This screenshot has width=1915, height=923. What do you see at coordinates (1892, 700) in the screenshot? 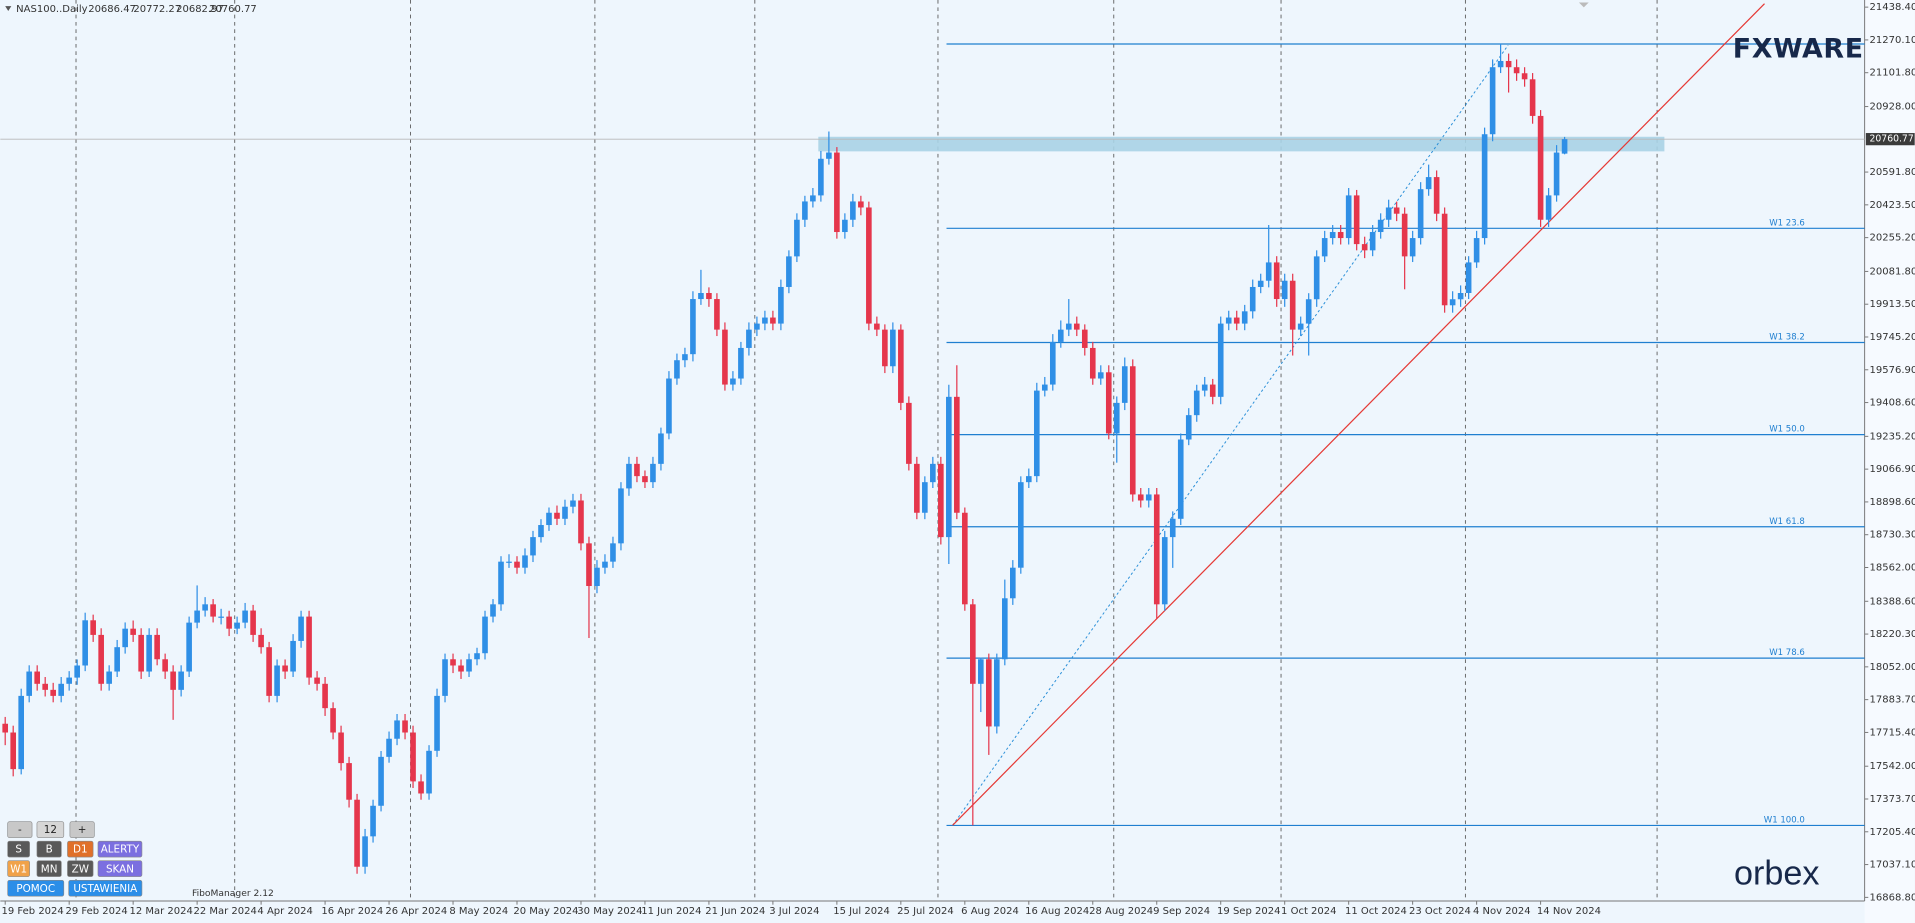
I see `y-tick-label: 17883.70` at bounding box center [1892, 700].